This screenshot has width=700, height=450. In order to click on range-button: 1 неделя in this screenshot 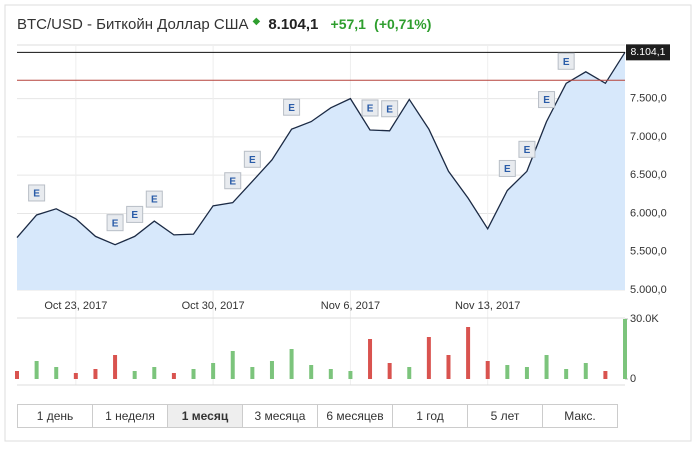, I will do `click(130, 416)`.